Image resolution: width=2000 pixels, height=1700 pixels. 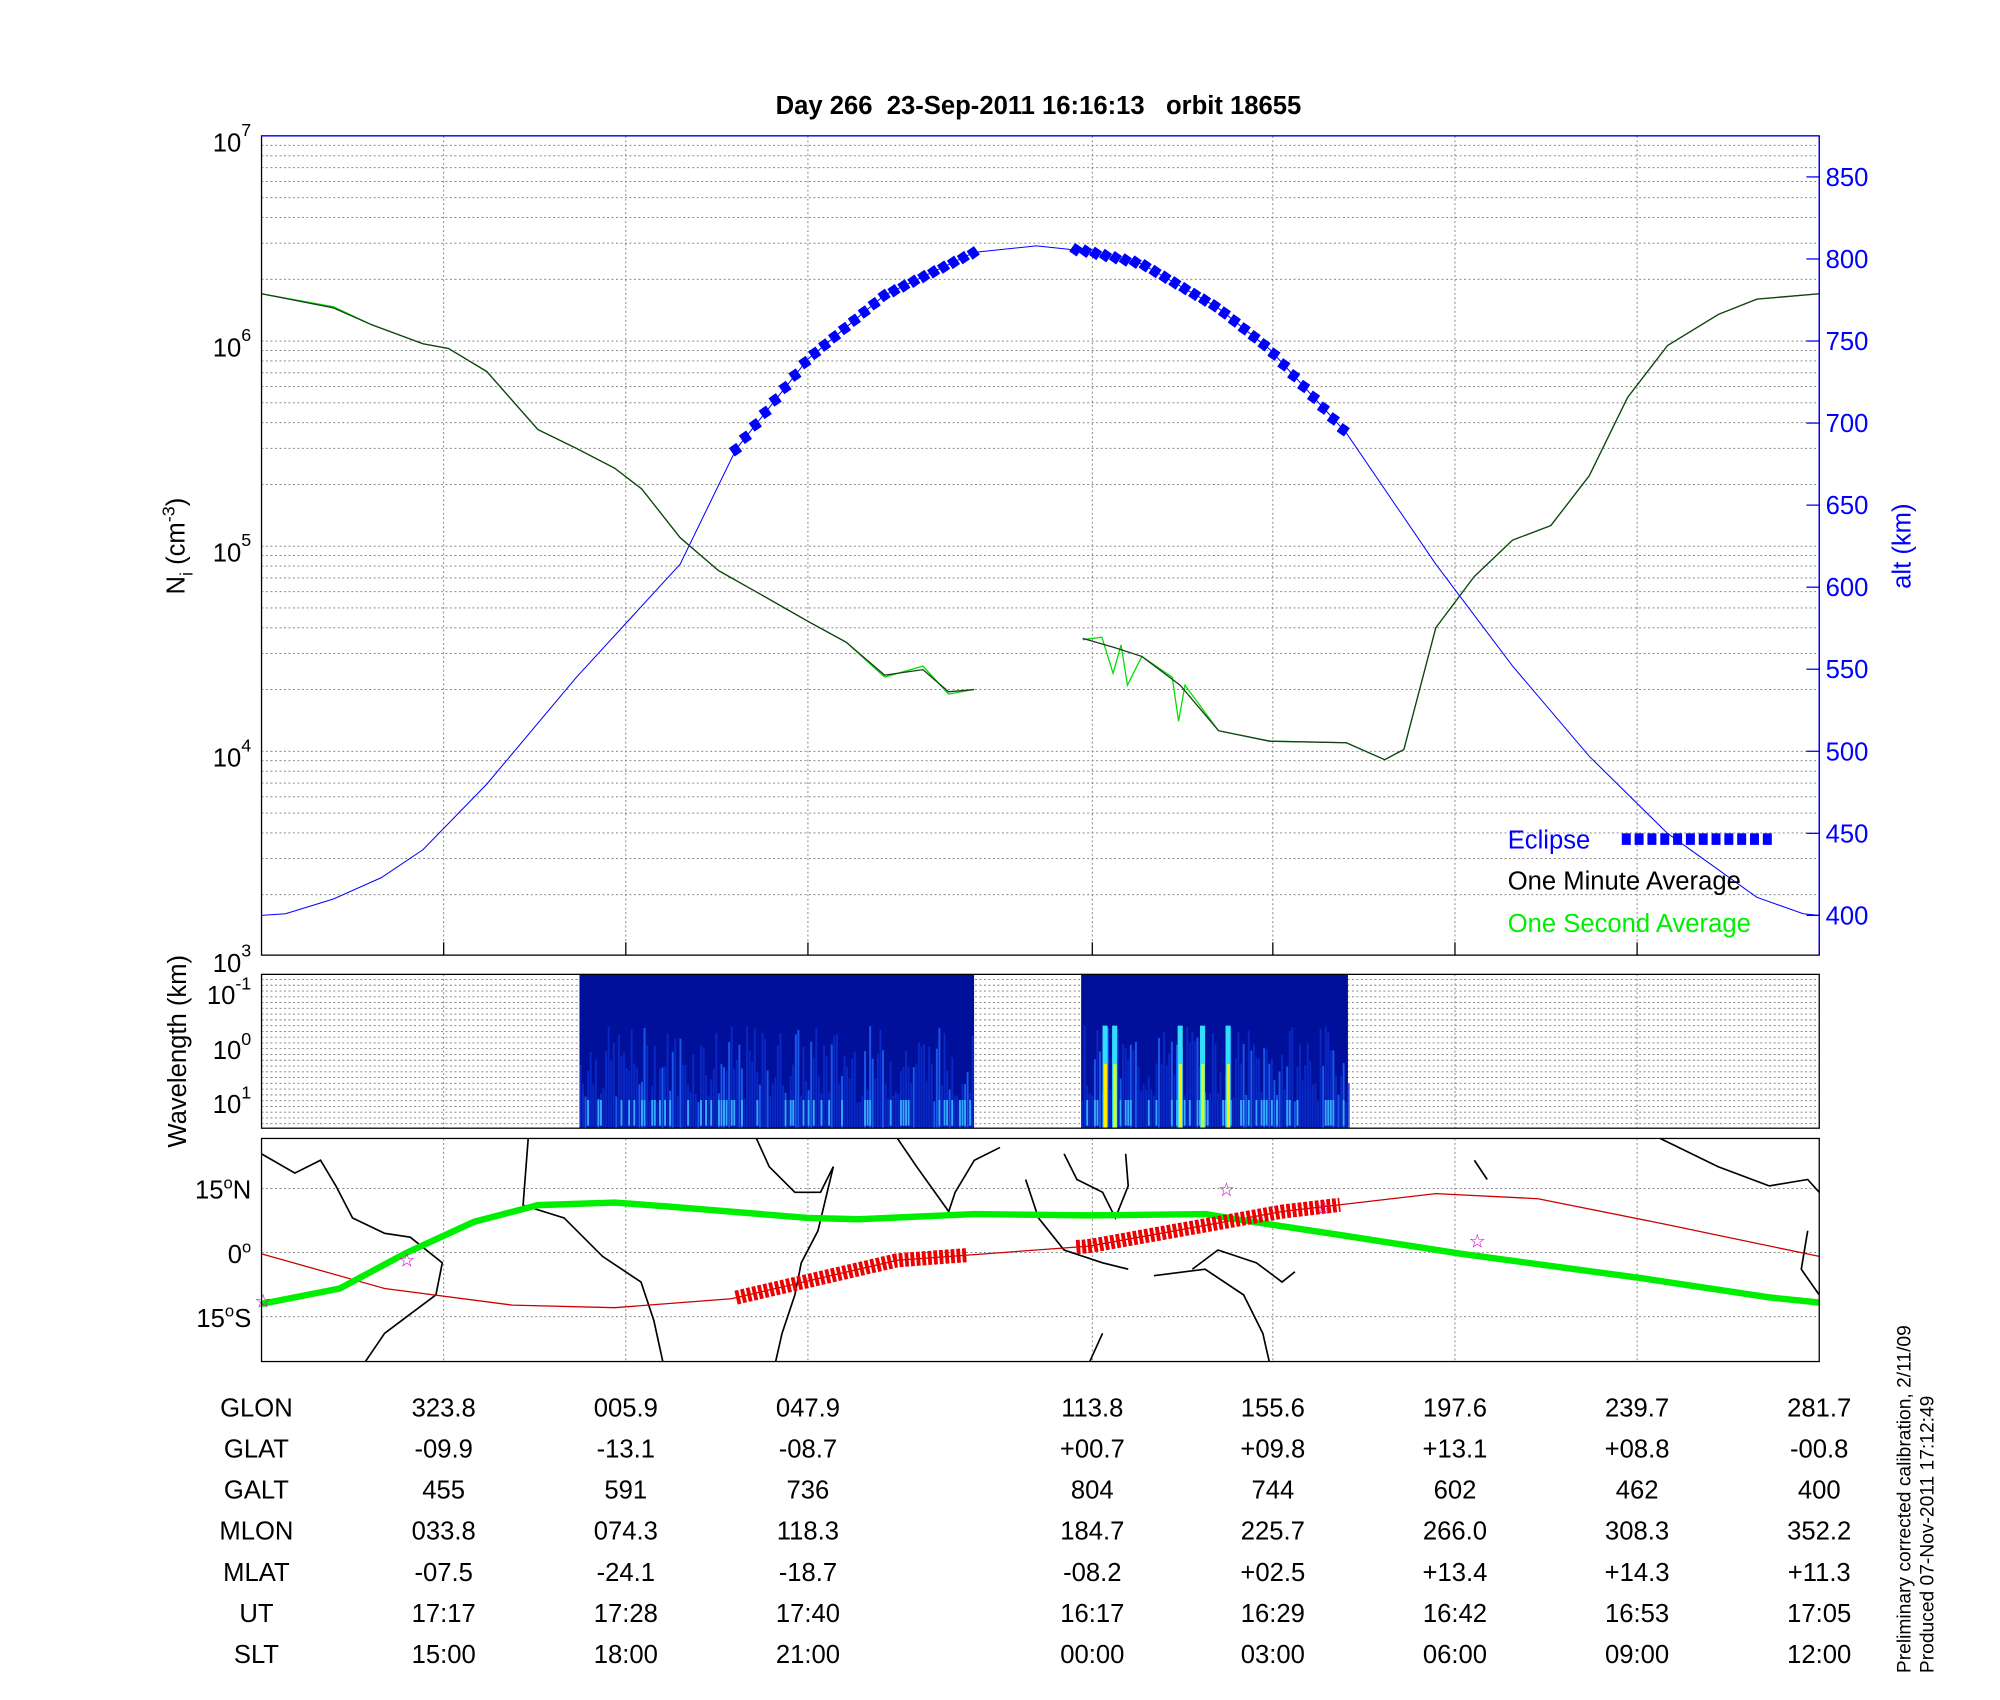 I want to click on table-cell: 005.9, so click(x=626, y=1409).